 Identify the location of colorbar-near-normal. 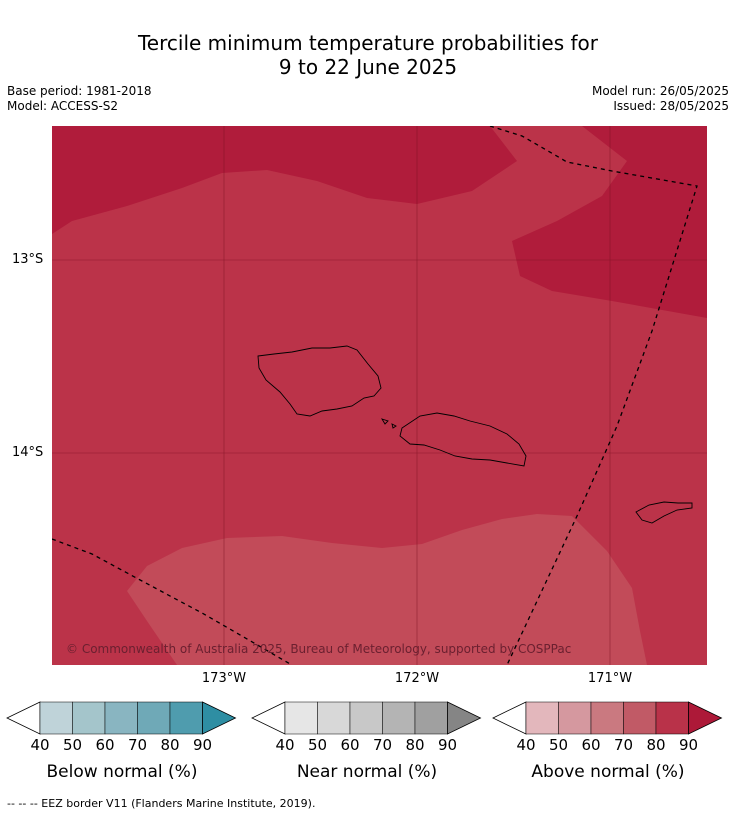
(366, 718).